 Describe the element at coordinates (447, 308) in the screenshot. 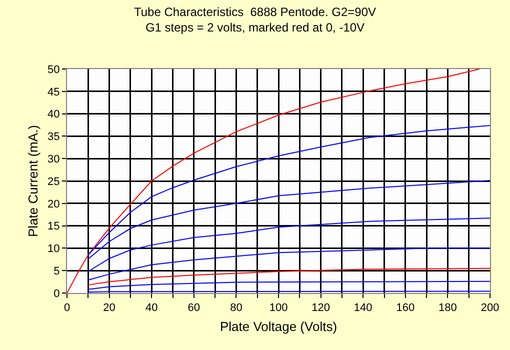

I see `x-tick-label: 180` at that location.